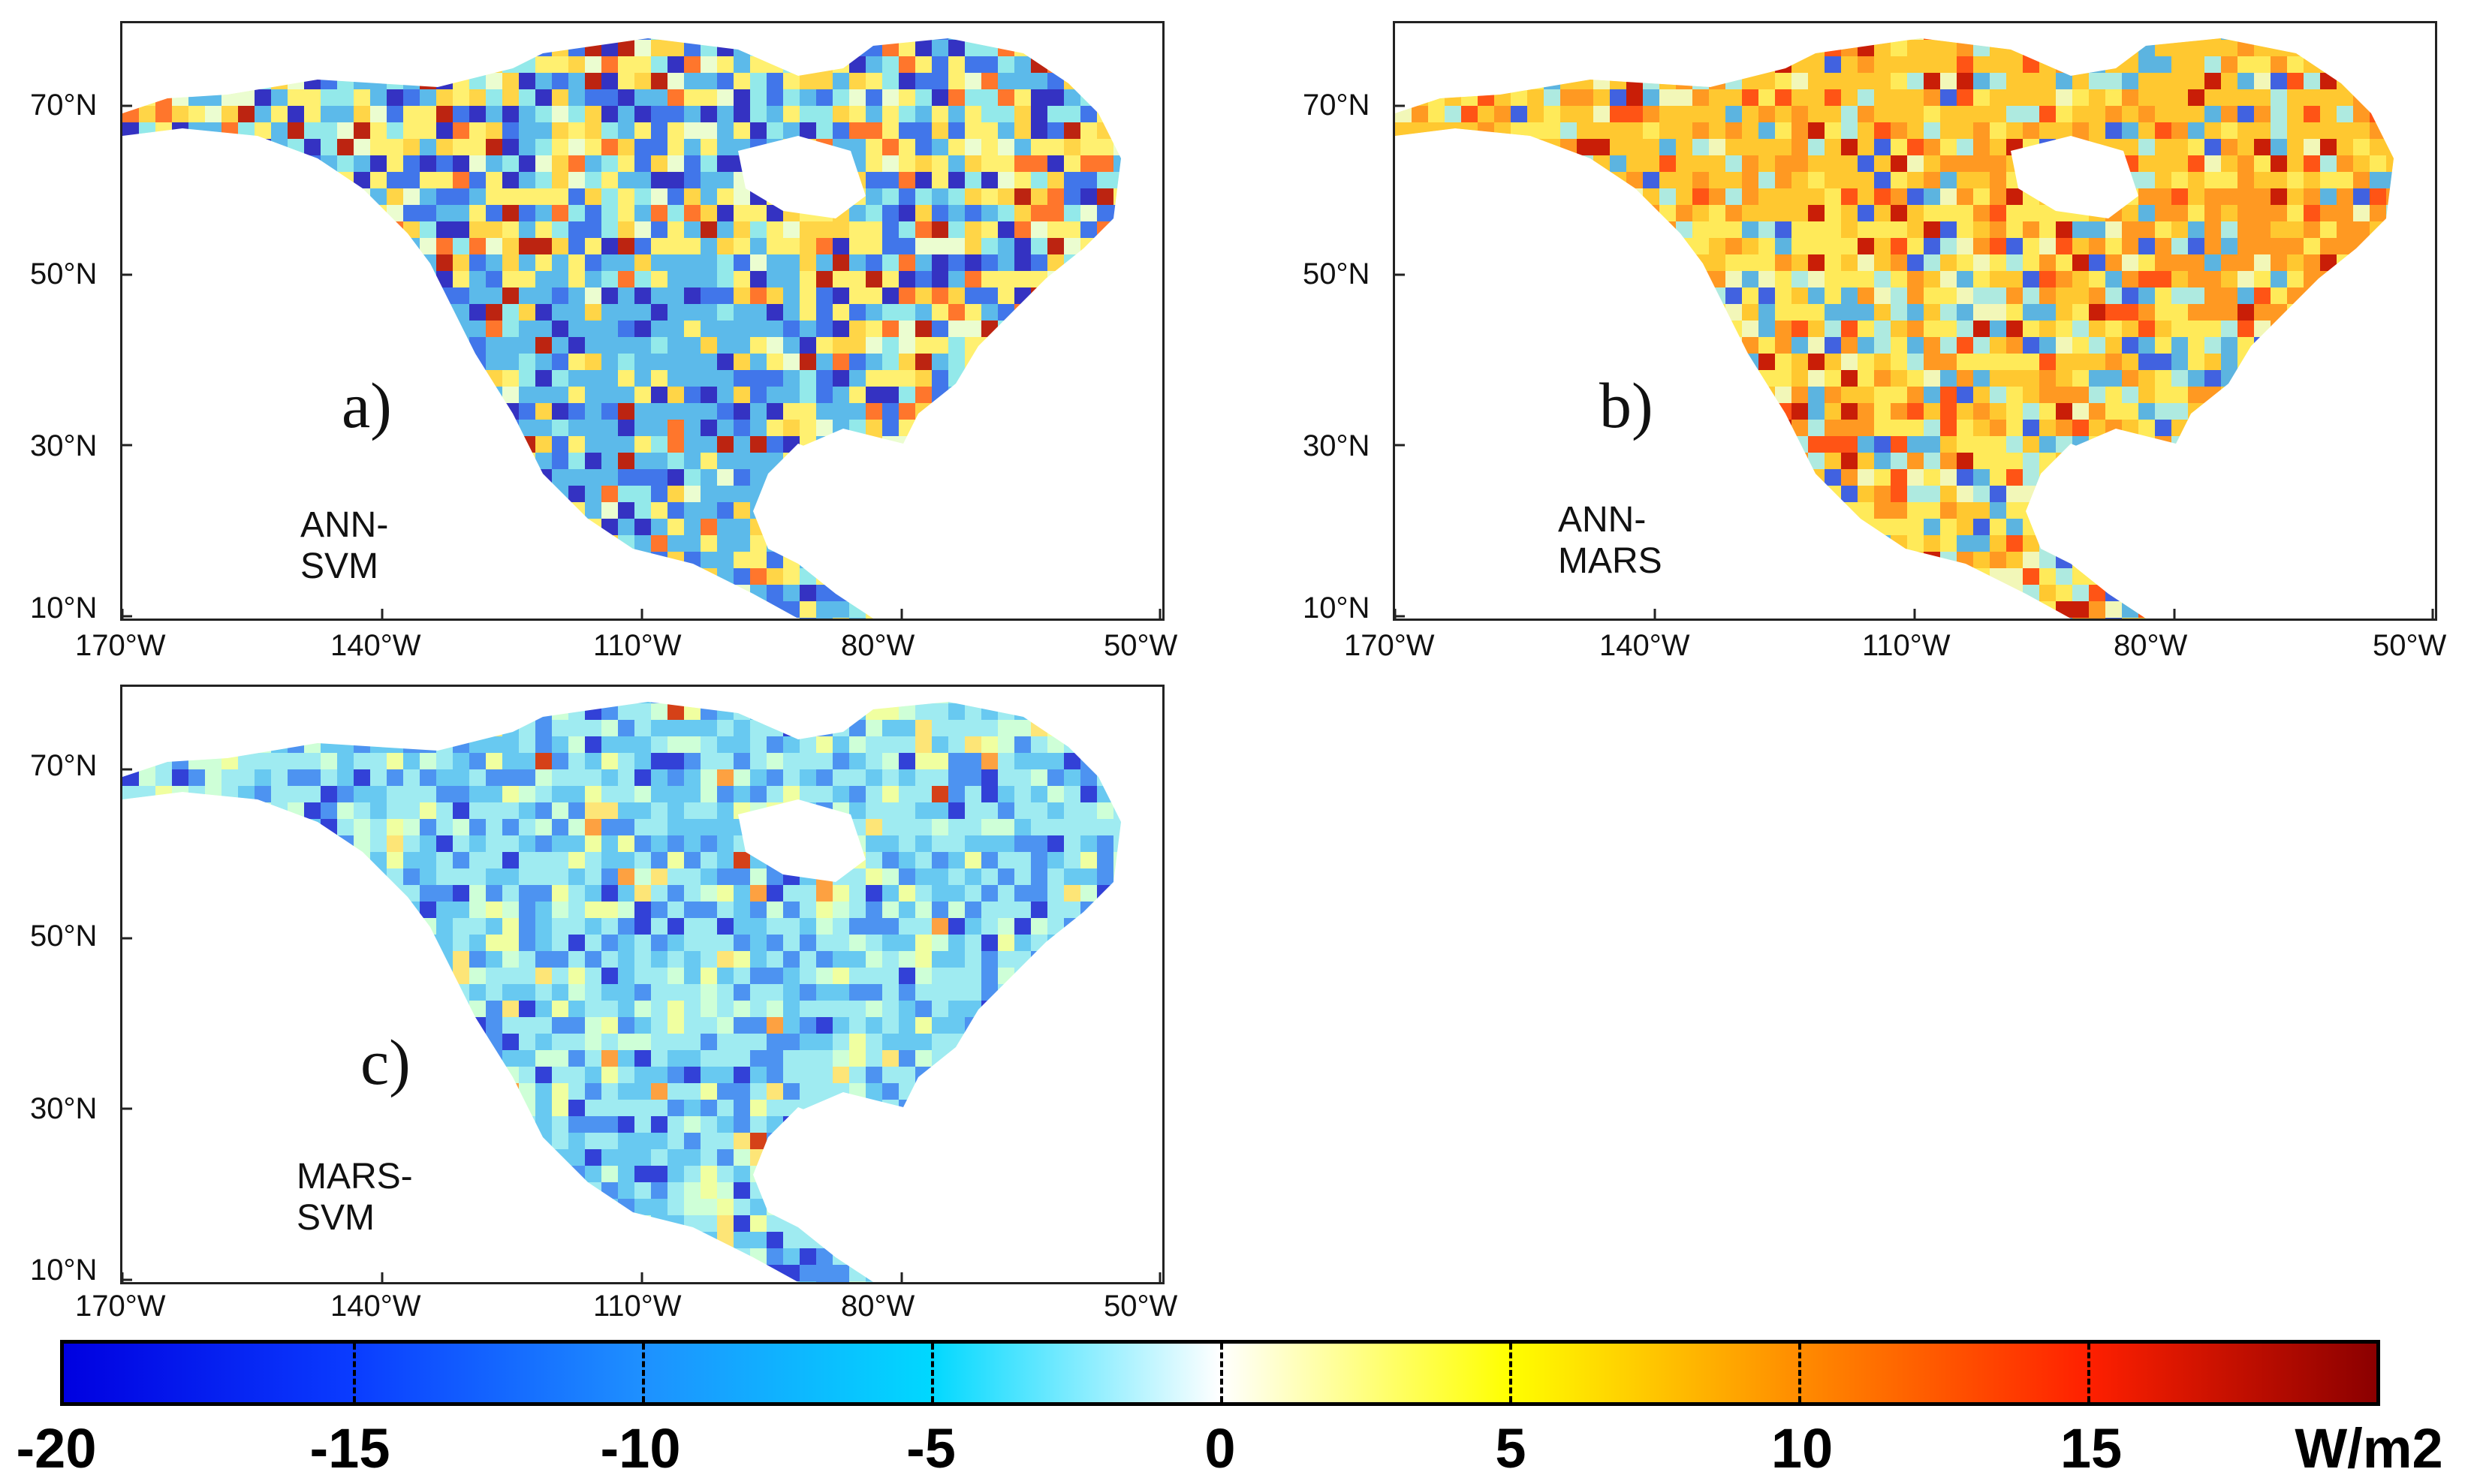 The width and height of the screenshot is (2471, 1484). What do you see at coordinates (637, 1306) in the screenshot?
I see `lon-label-110-c: 110°W` at bounding box center [637, 1306].